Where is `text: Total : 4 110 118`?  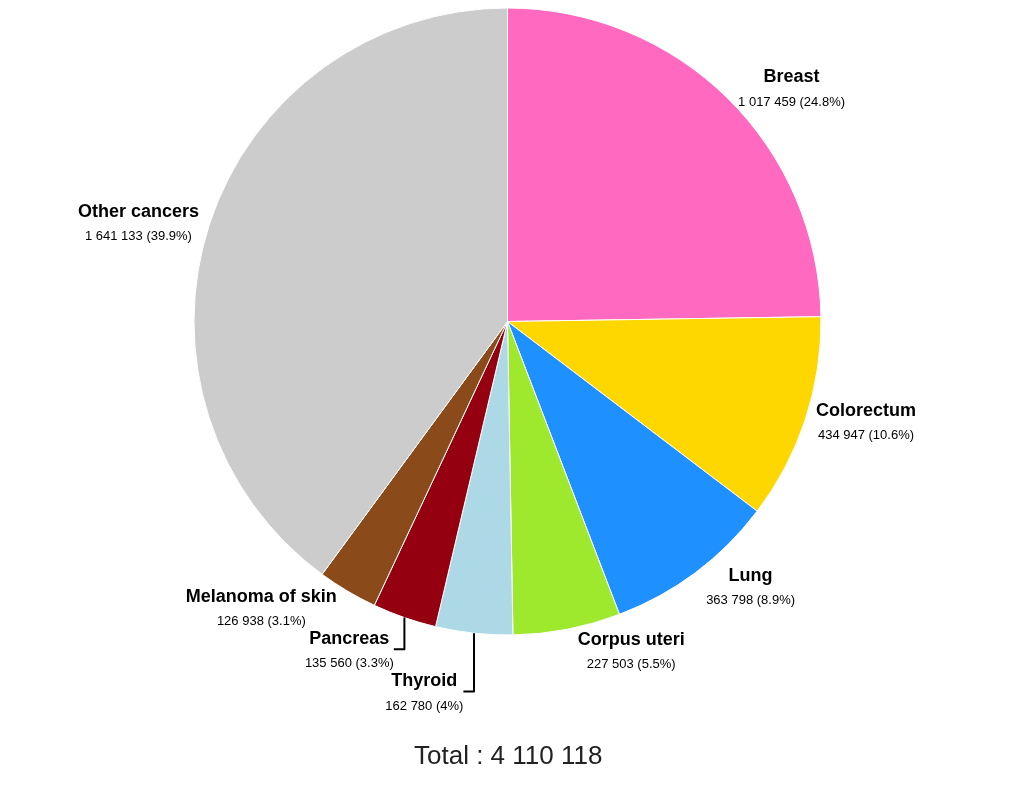 text: Total : 4 110 118 is located at coordinates (508, 755).